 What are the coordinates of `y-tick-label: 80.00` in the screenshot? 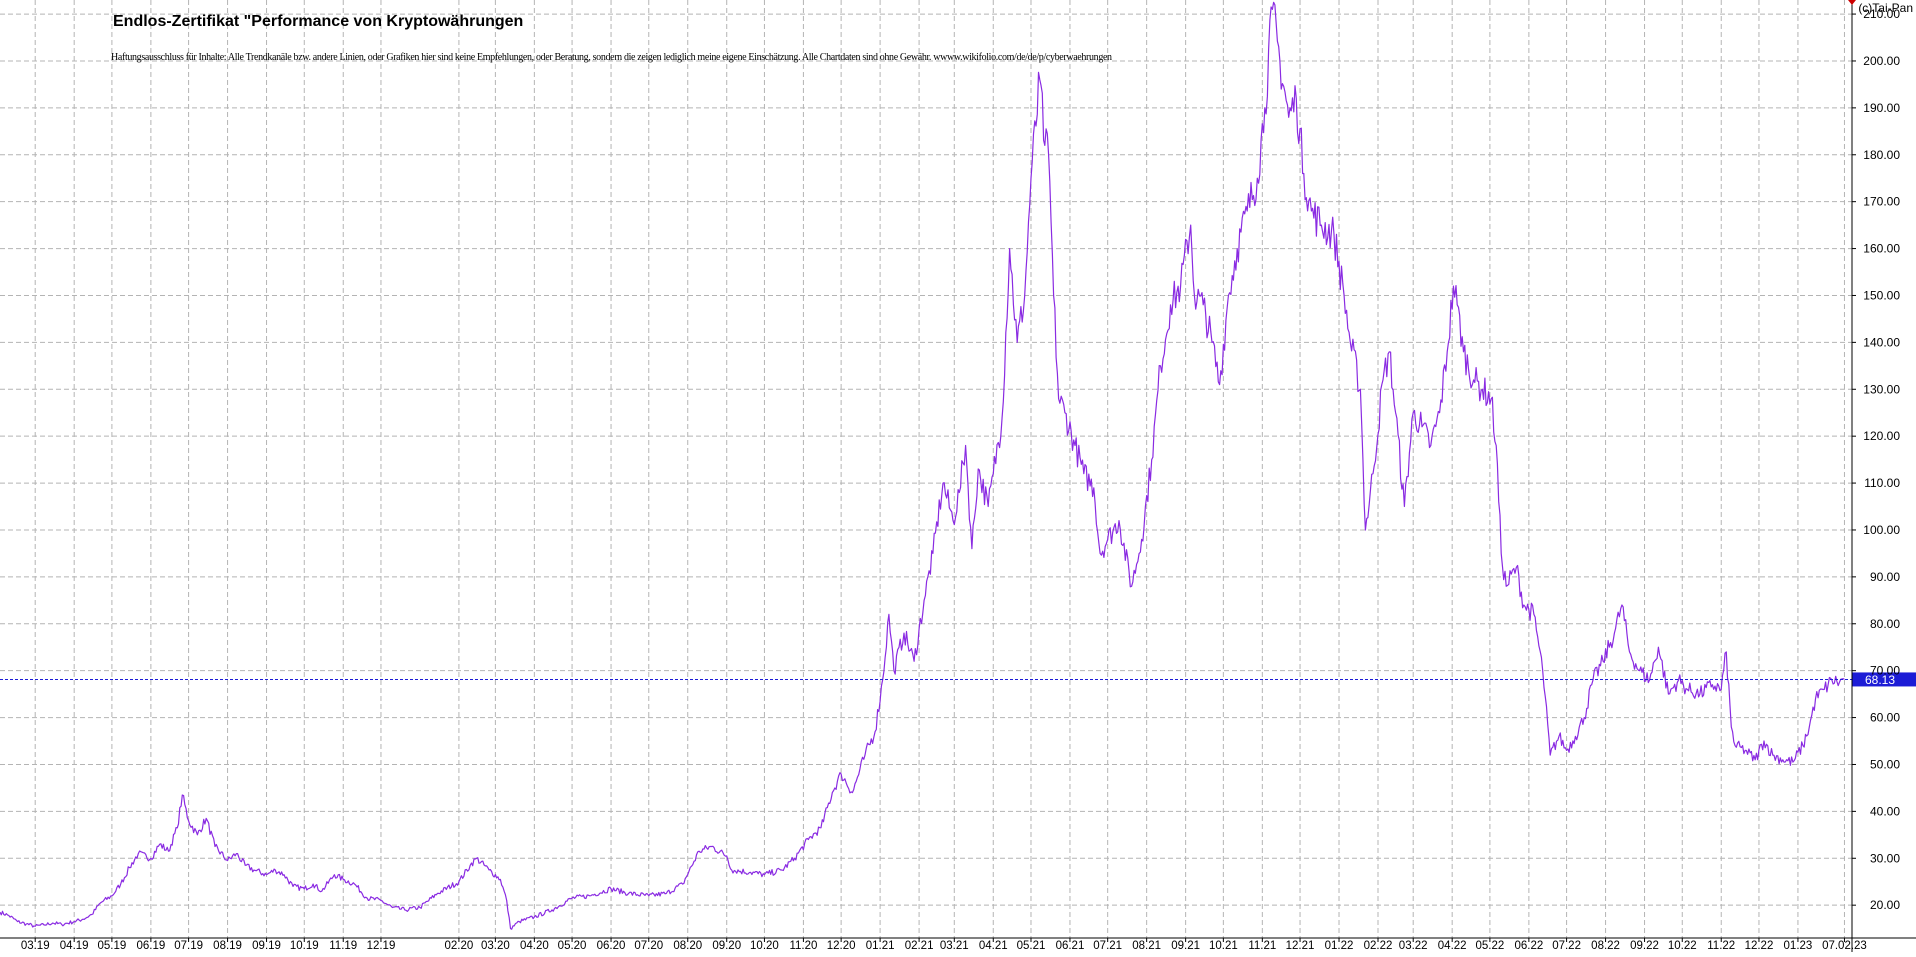 It's located at (1885, 624).